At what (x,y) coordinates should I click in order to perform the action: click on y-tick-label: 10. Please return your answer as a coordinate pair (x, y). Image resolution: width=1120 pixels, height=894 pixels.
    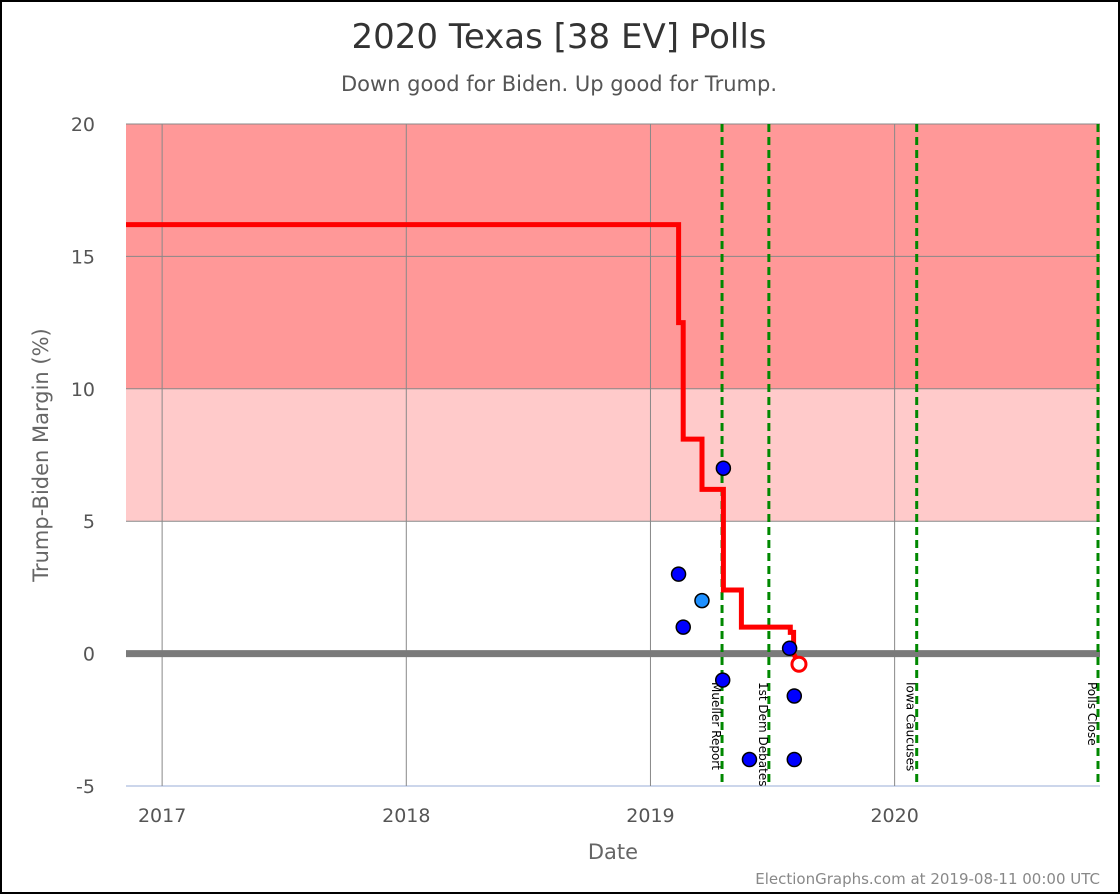
    Looking at the image, I should click on (83, 390).